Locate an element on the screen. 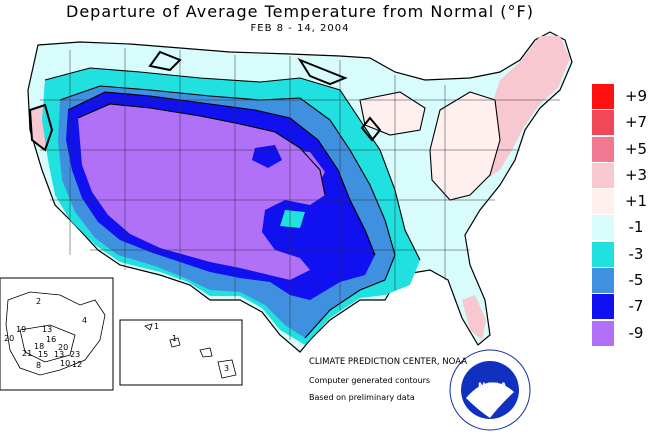 The width and height of the screenshot is (659, 435). alaska-value: 23 is located at coordinates (75, 354).